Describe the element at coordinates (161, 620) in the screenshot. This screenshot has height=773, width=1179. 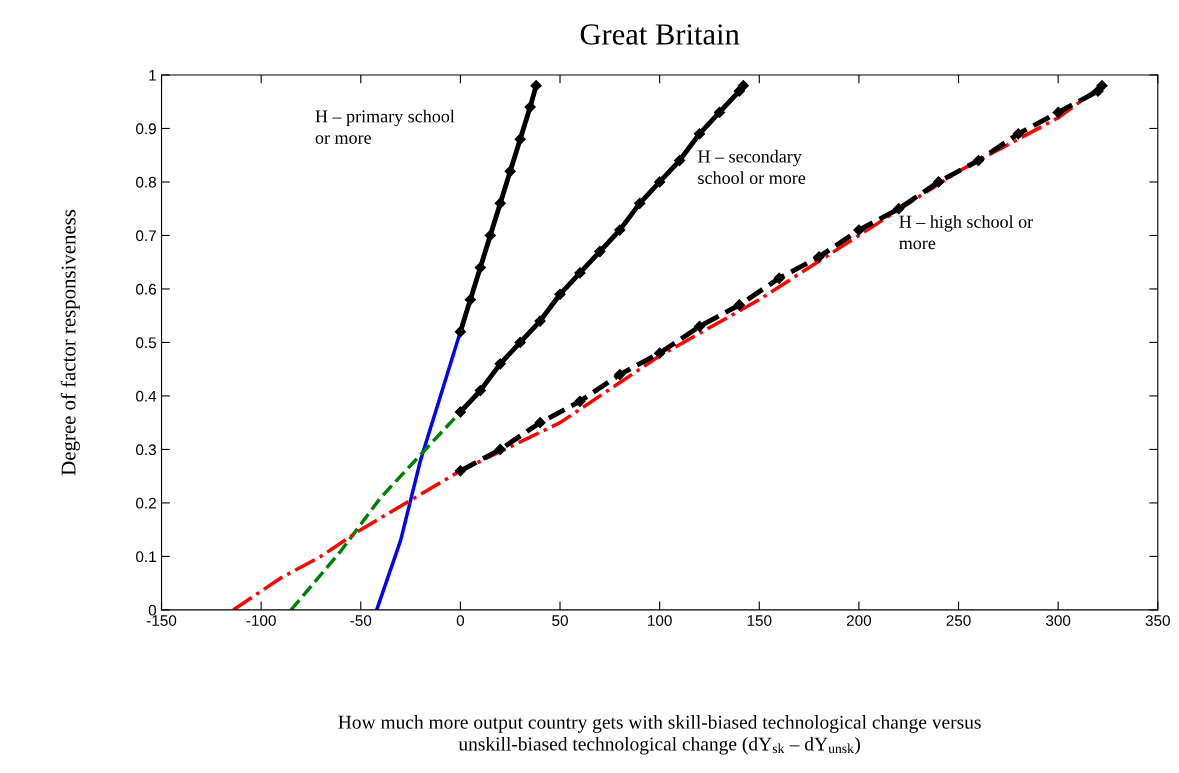
I see `x-tick-label: -150` at that location.